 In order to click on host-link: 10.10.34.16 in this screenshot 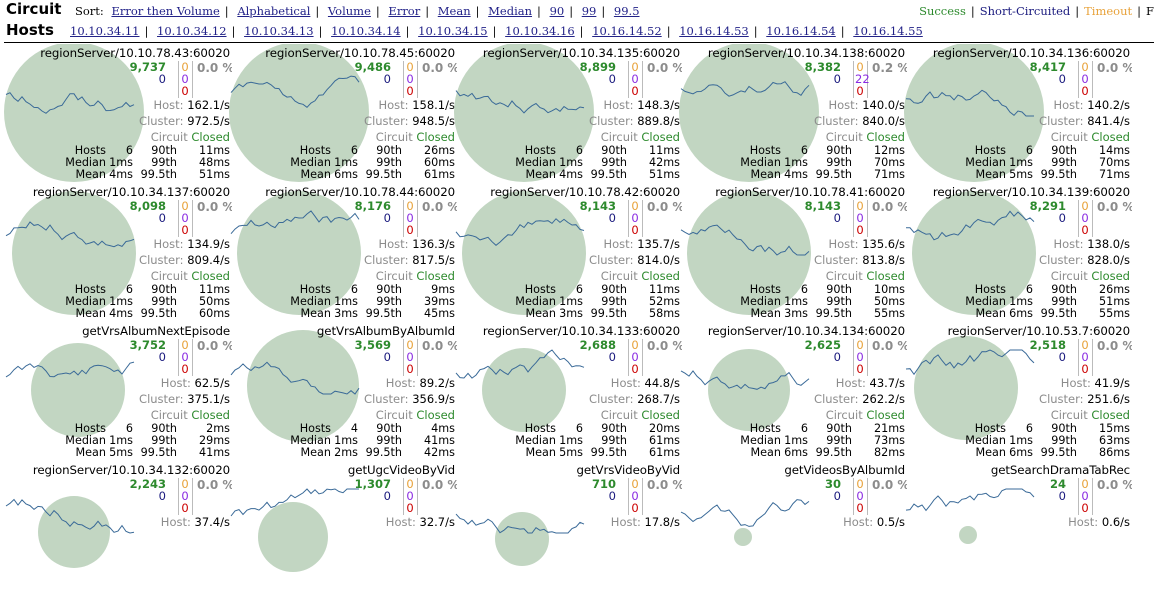, I will do `click(540, 31)`.